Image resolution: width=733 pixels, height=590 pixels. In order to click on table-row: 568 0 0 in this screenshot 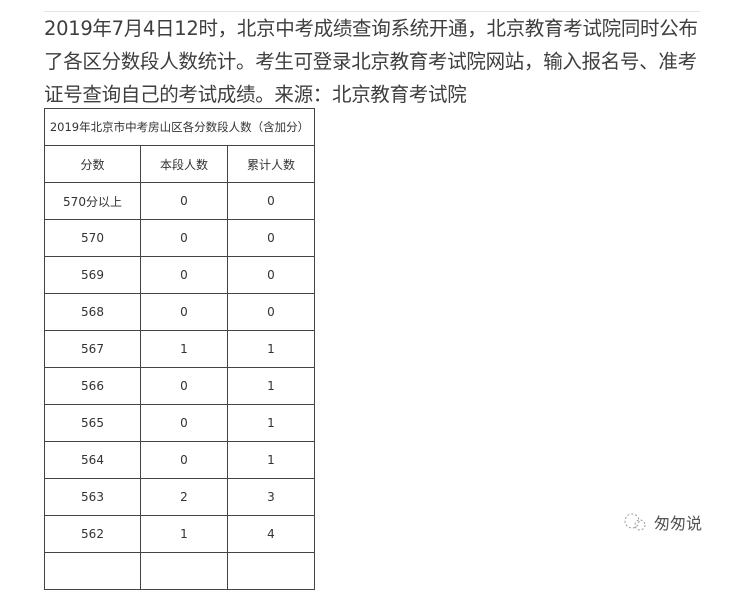, I will do `click(179, 312)`.